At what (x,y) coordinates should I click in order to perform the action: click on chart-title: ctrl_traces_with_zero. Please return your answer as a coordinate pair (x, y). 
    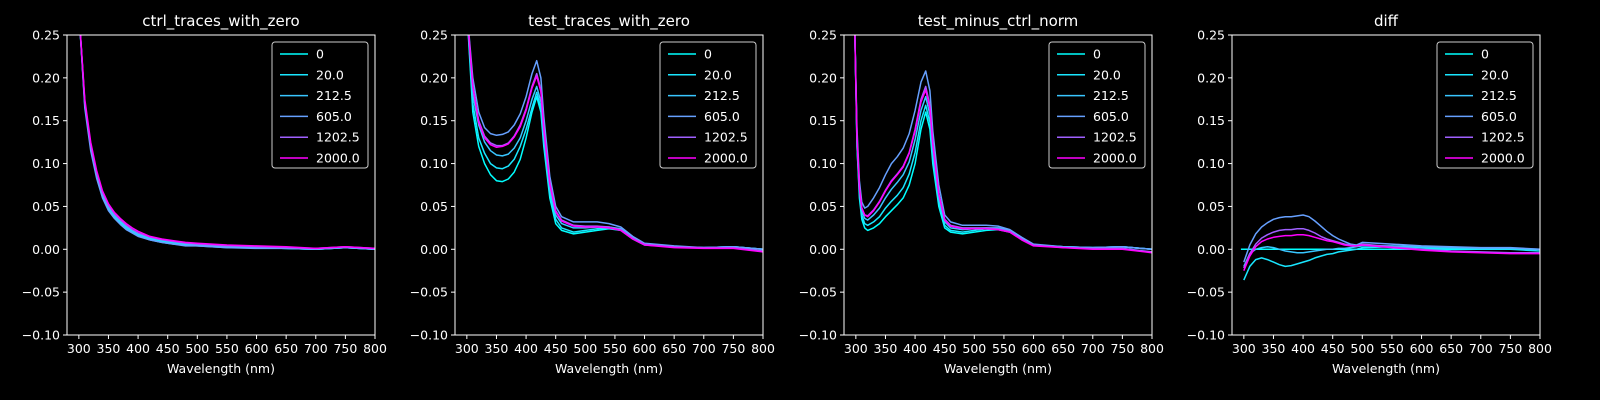
    Looking at the image, I should click on (220, 21).